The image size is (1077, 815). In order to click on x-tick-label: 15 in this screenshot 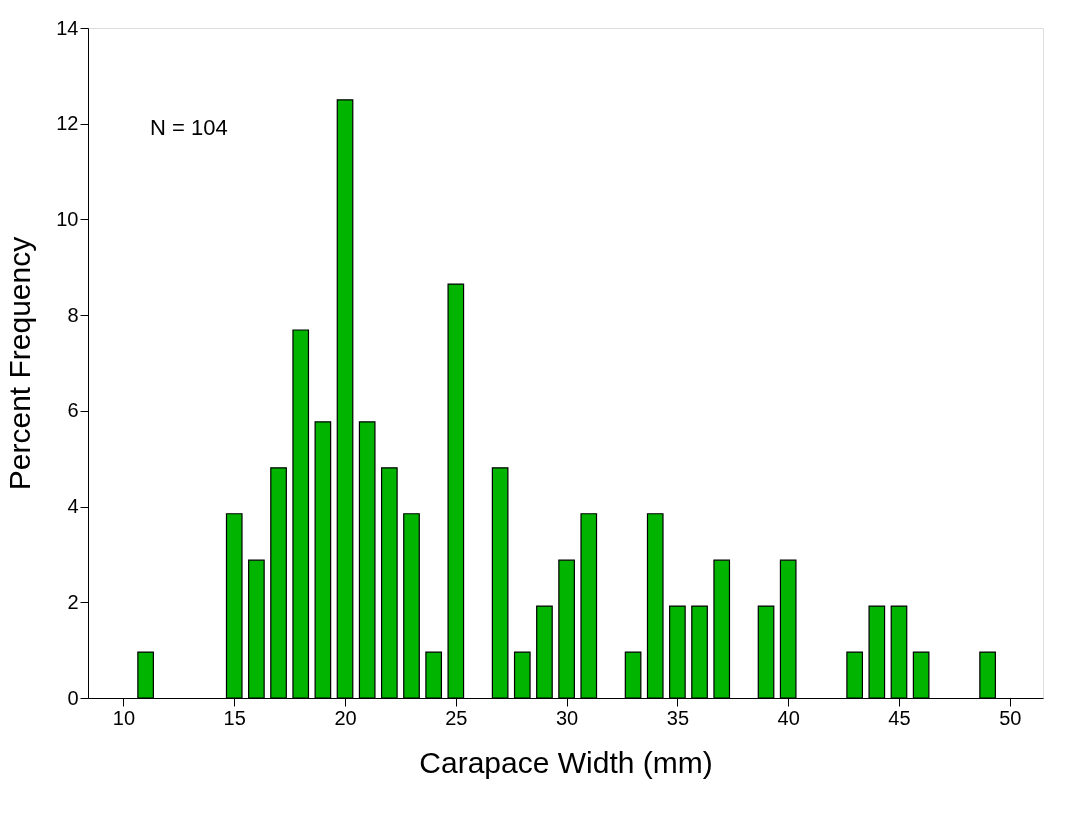, I will do `click(234, 717)`.